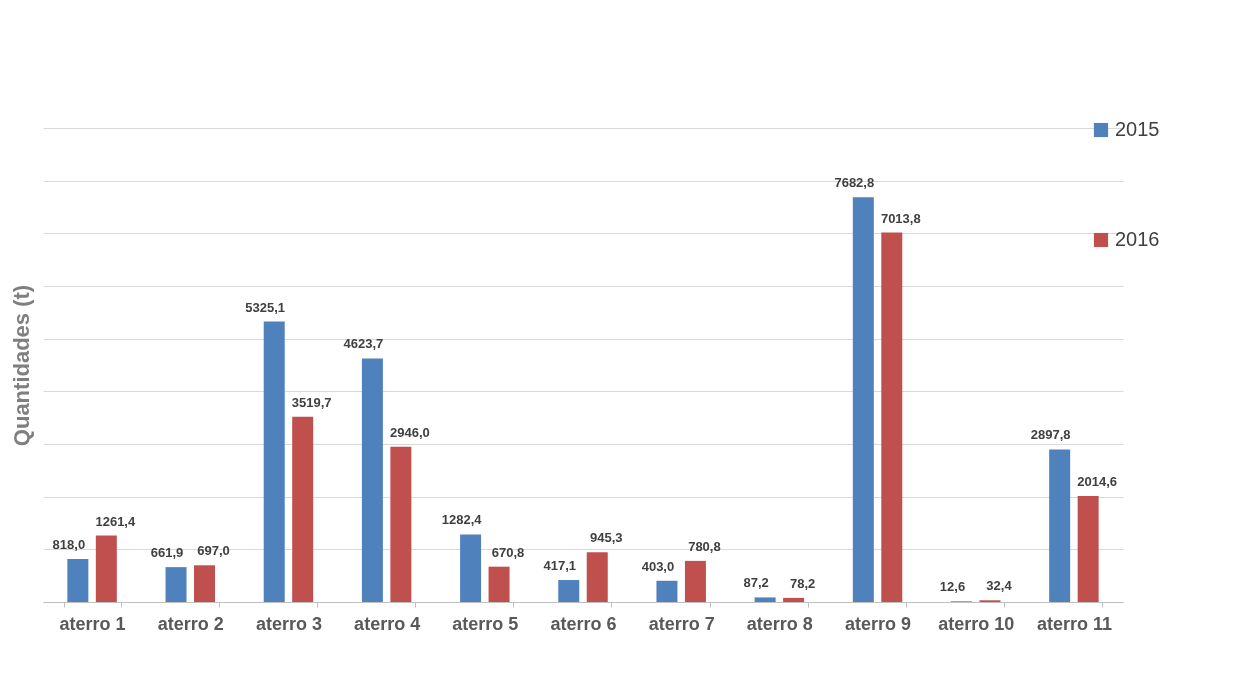 The image size is (1249, 691). I want to click on data-label: 2897,8, so click(1050, 435).